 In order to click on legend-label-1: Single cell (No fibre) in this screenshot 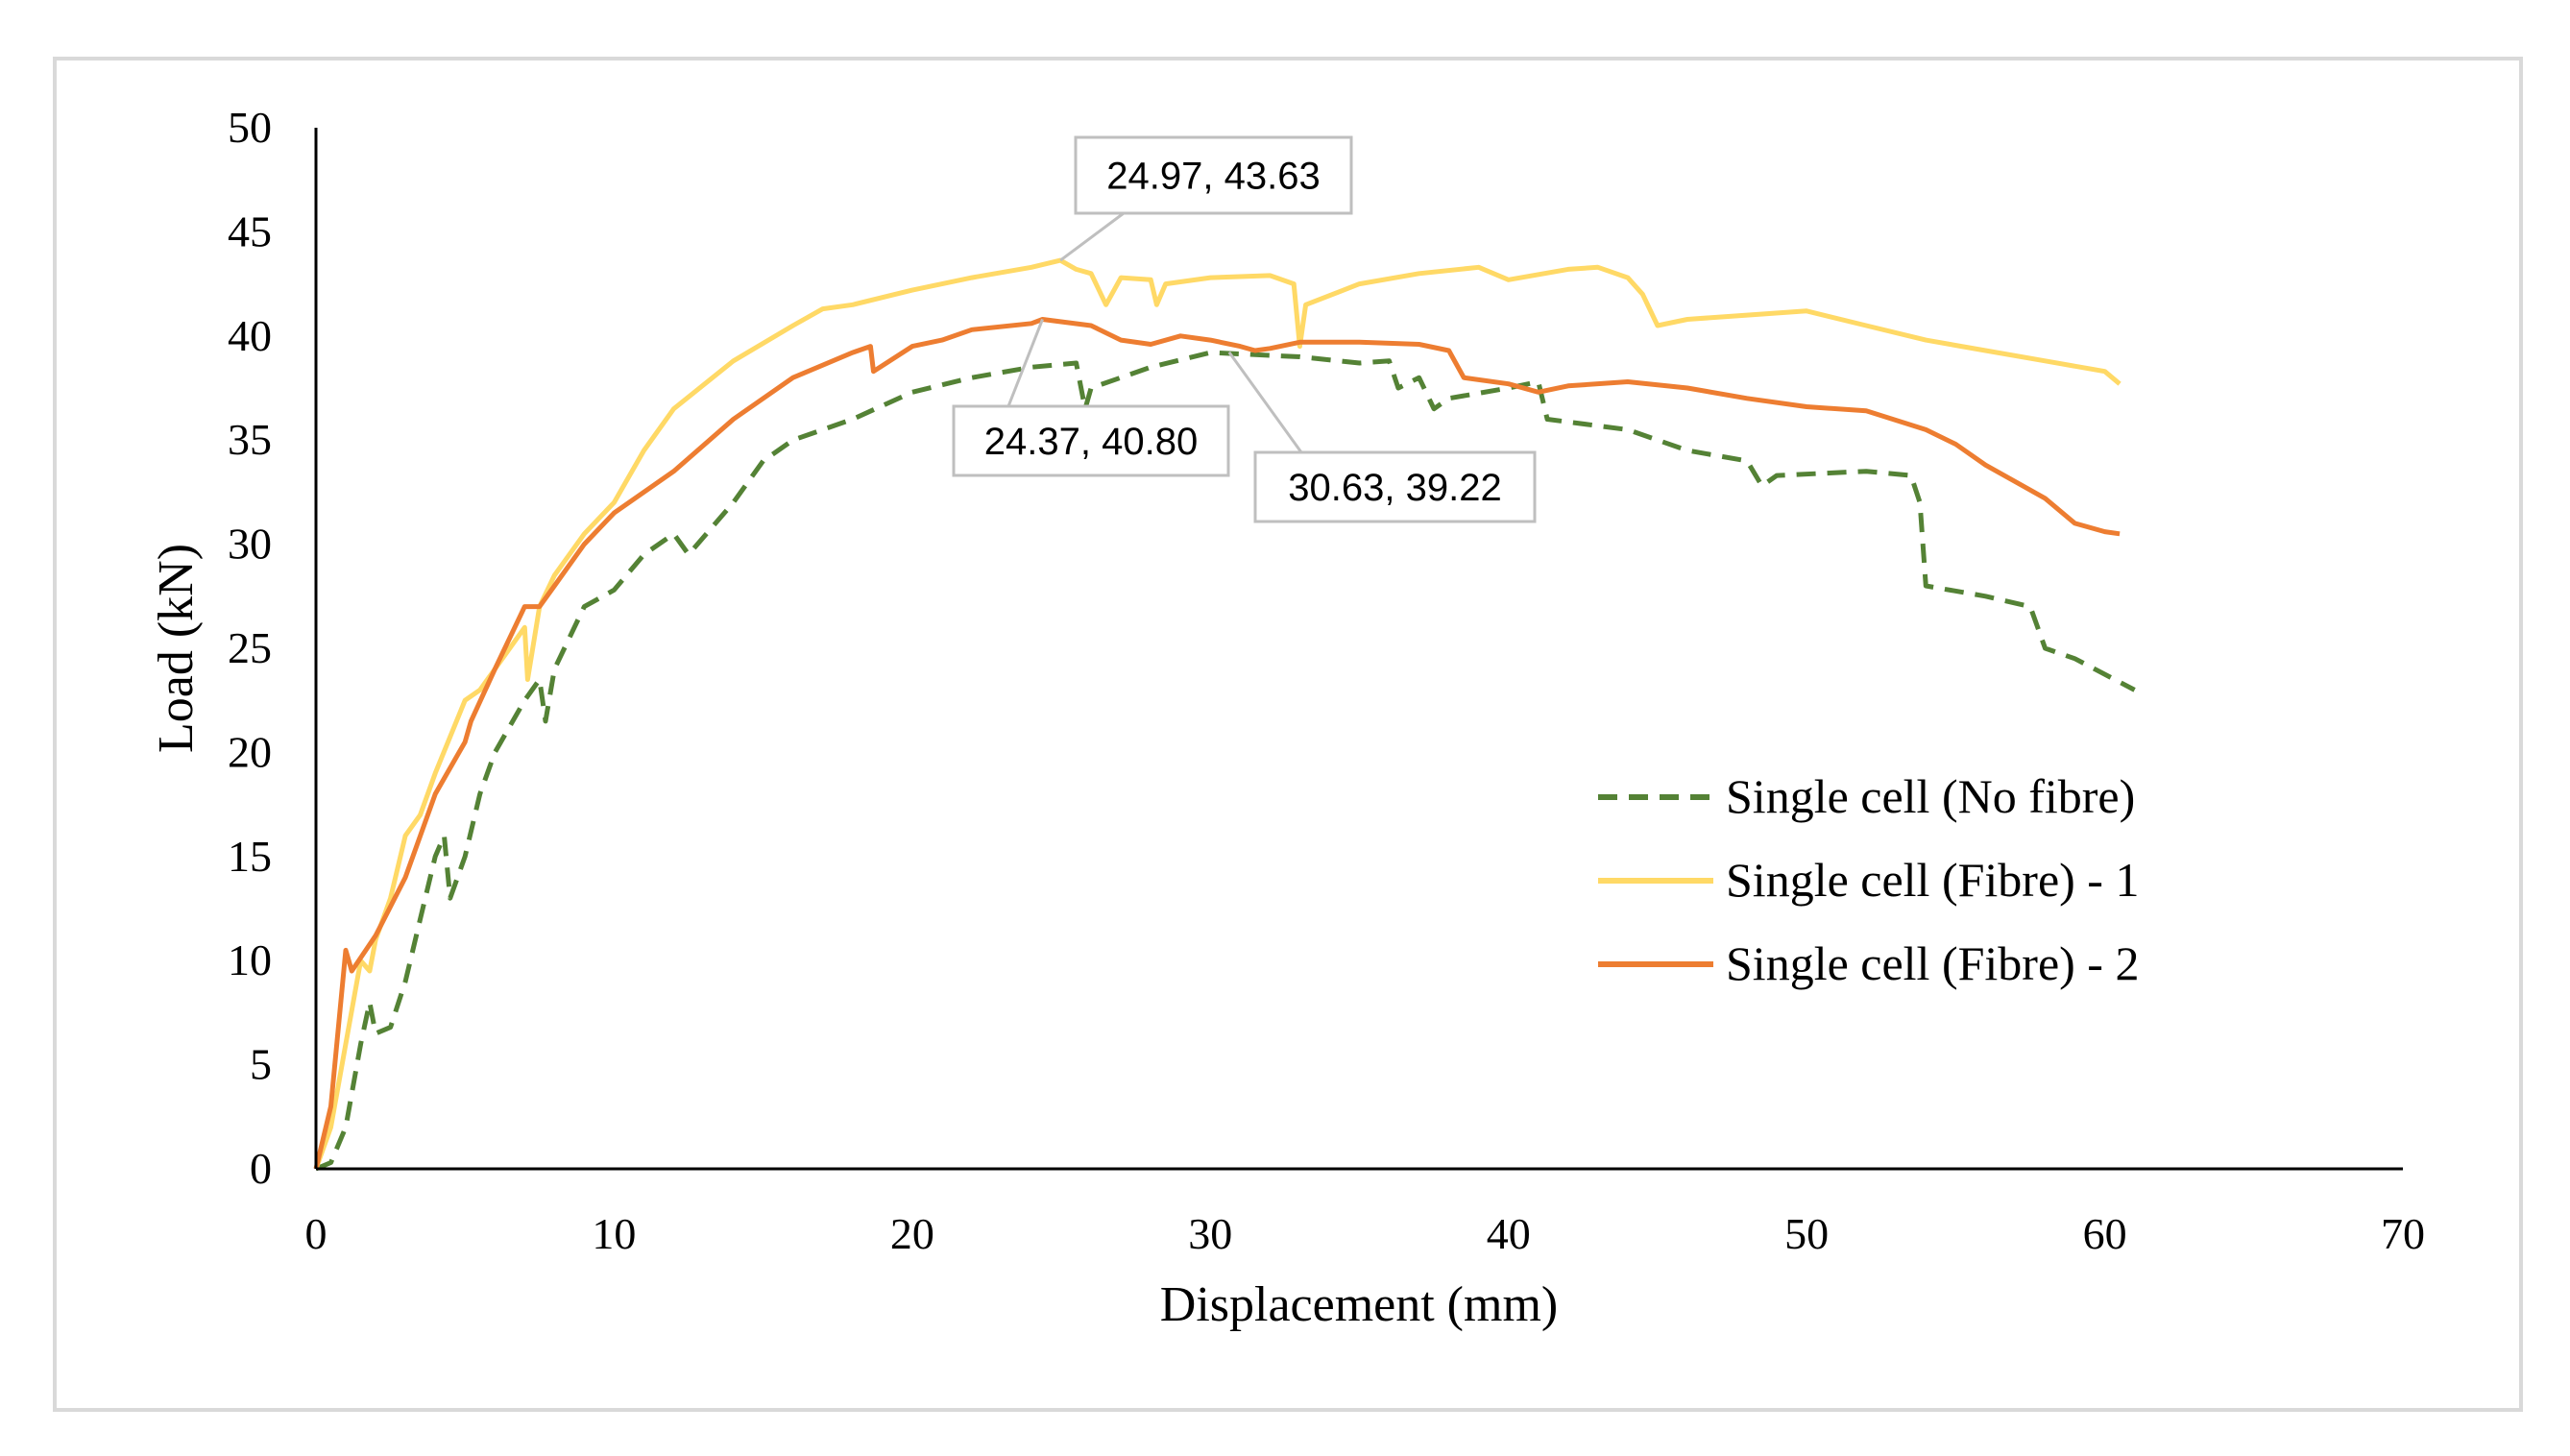, I will do `click(1931, 796)`.